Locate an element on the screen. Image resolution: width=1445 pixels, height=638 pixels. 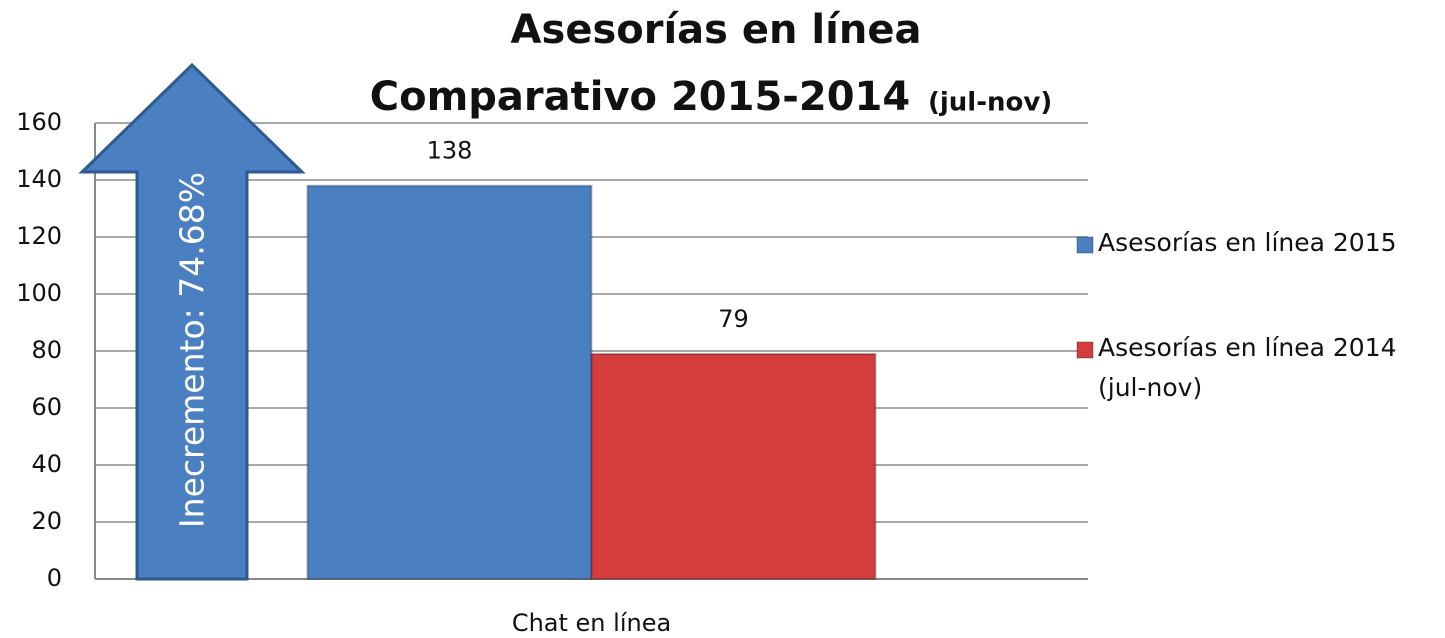
subtitle-note: (jul-nov) is located at coordinates (990, 103).